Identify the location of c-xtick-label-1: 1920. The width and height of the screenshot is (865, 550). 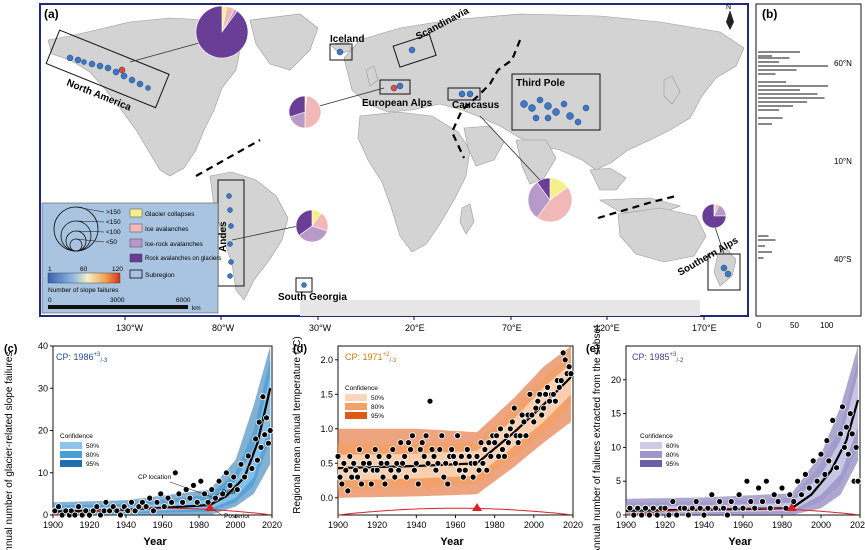
(89, 525).